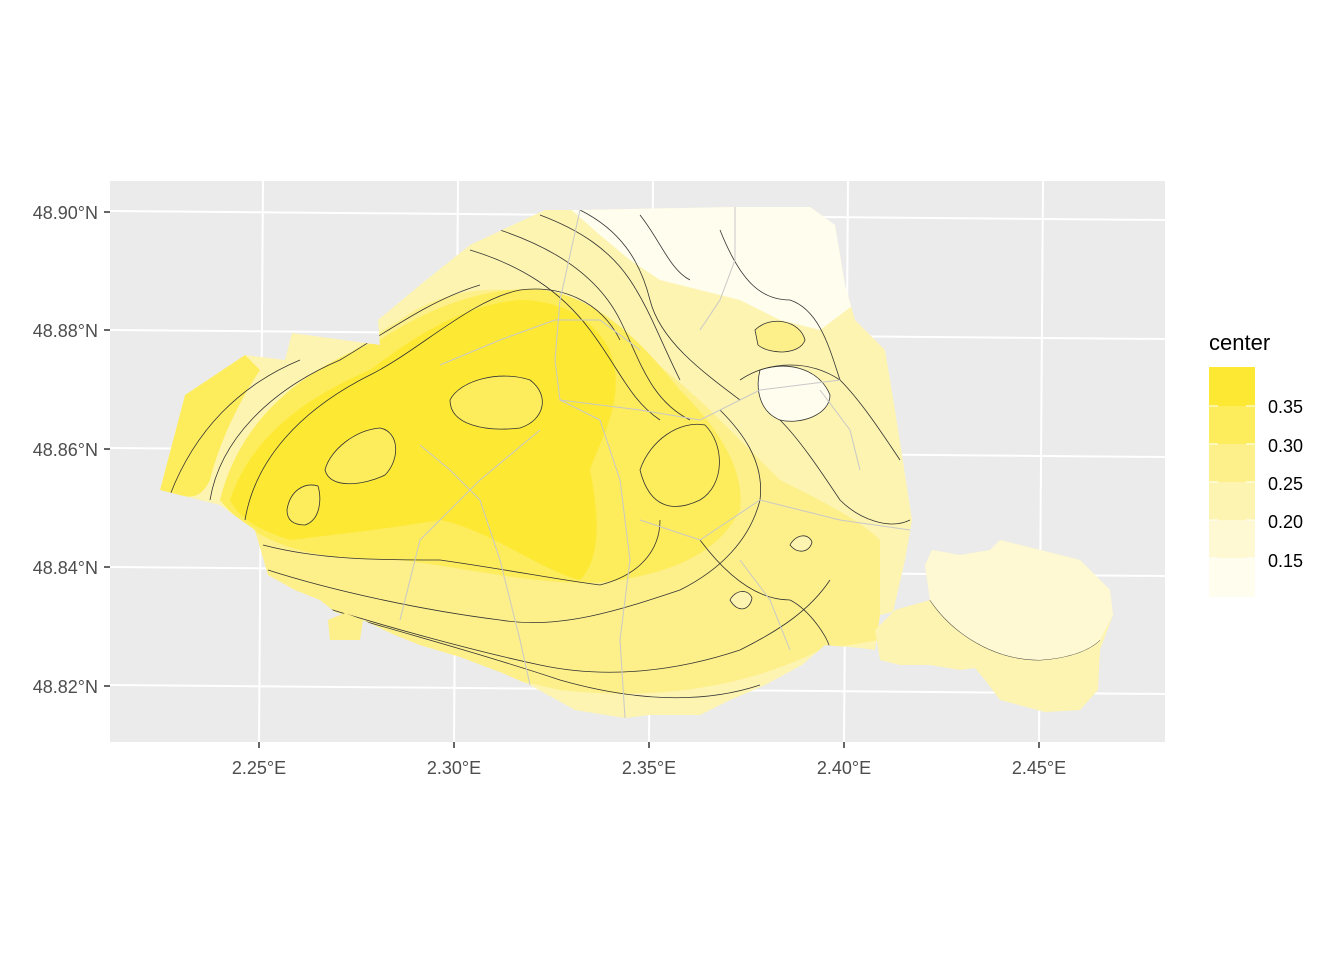  What do you see at coordinates (794, 394) in the screenshot?
I see `band-lowest-east` at bounding box center [794, 394].